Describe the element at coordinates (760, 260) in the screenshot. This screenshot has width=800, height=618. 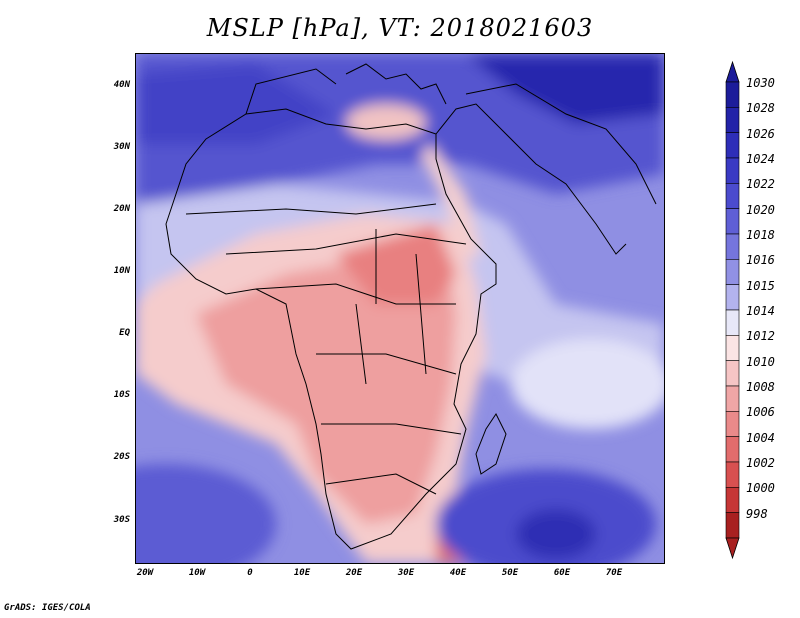
I see `colorbar-label: 1016` at that location.